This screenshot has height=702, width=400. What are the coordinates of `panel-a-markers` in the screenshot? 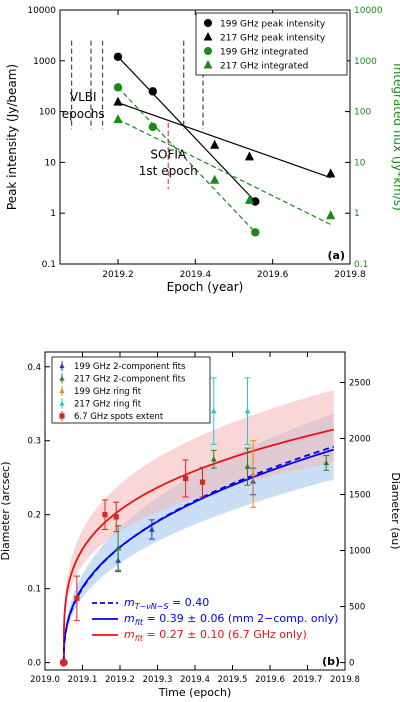 It's located at (224, 144).